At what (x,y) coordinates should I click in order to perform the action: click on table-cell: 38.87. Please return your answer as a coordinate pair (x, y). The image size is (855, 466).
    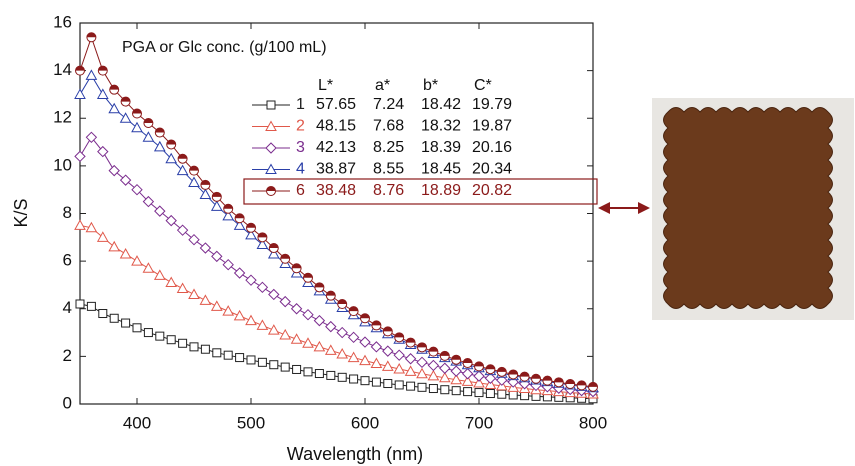
    Looking at the image, I should click on (336, 169).